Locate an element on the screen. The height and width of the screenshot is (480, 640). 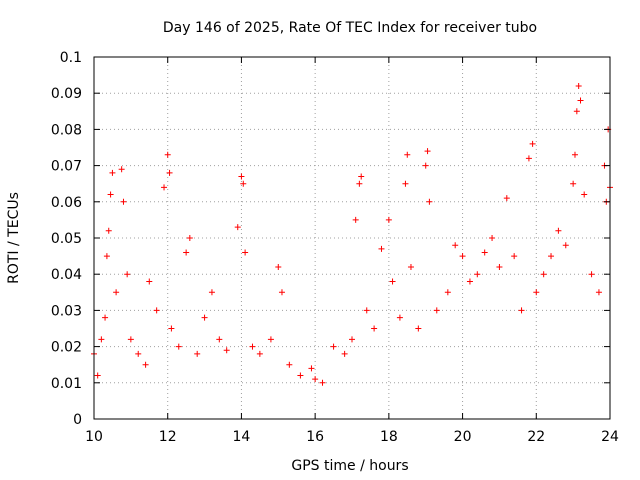
x-tick-labels: 10 12 14 16 18 20 22 24 is located at coordinates (352, 437).